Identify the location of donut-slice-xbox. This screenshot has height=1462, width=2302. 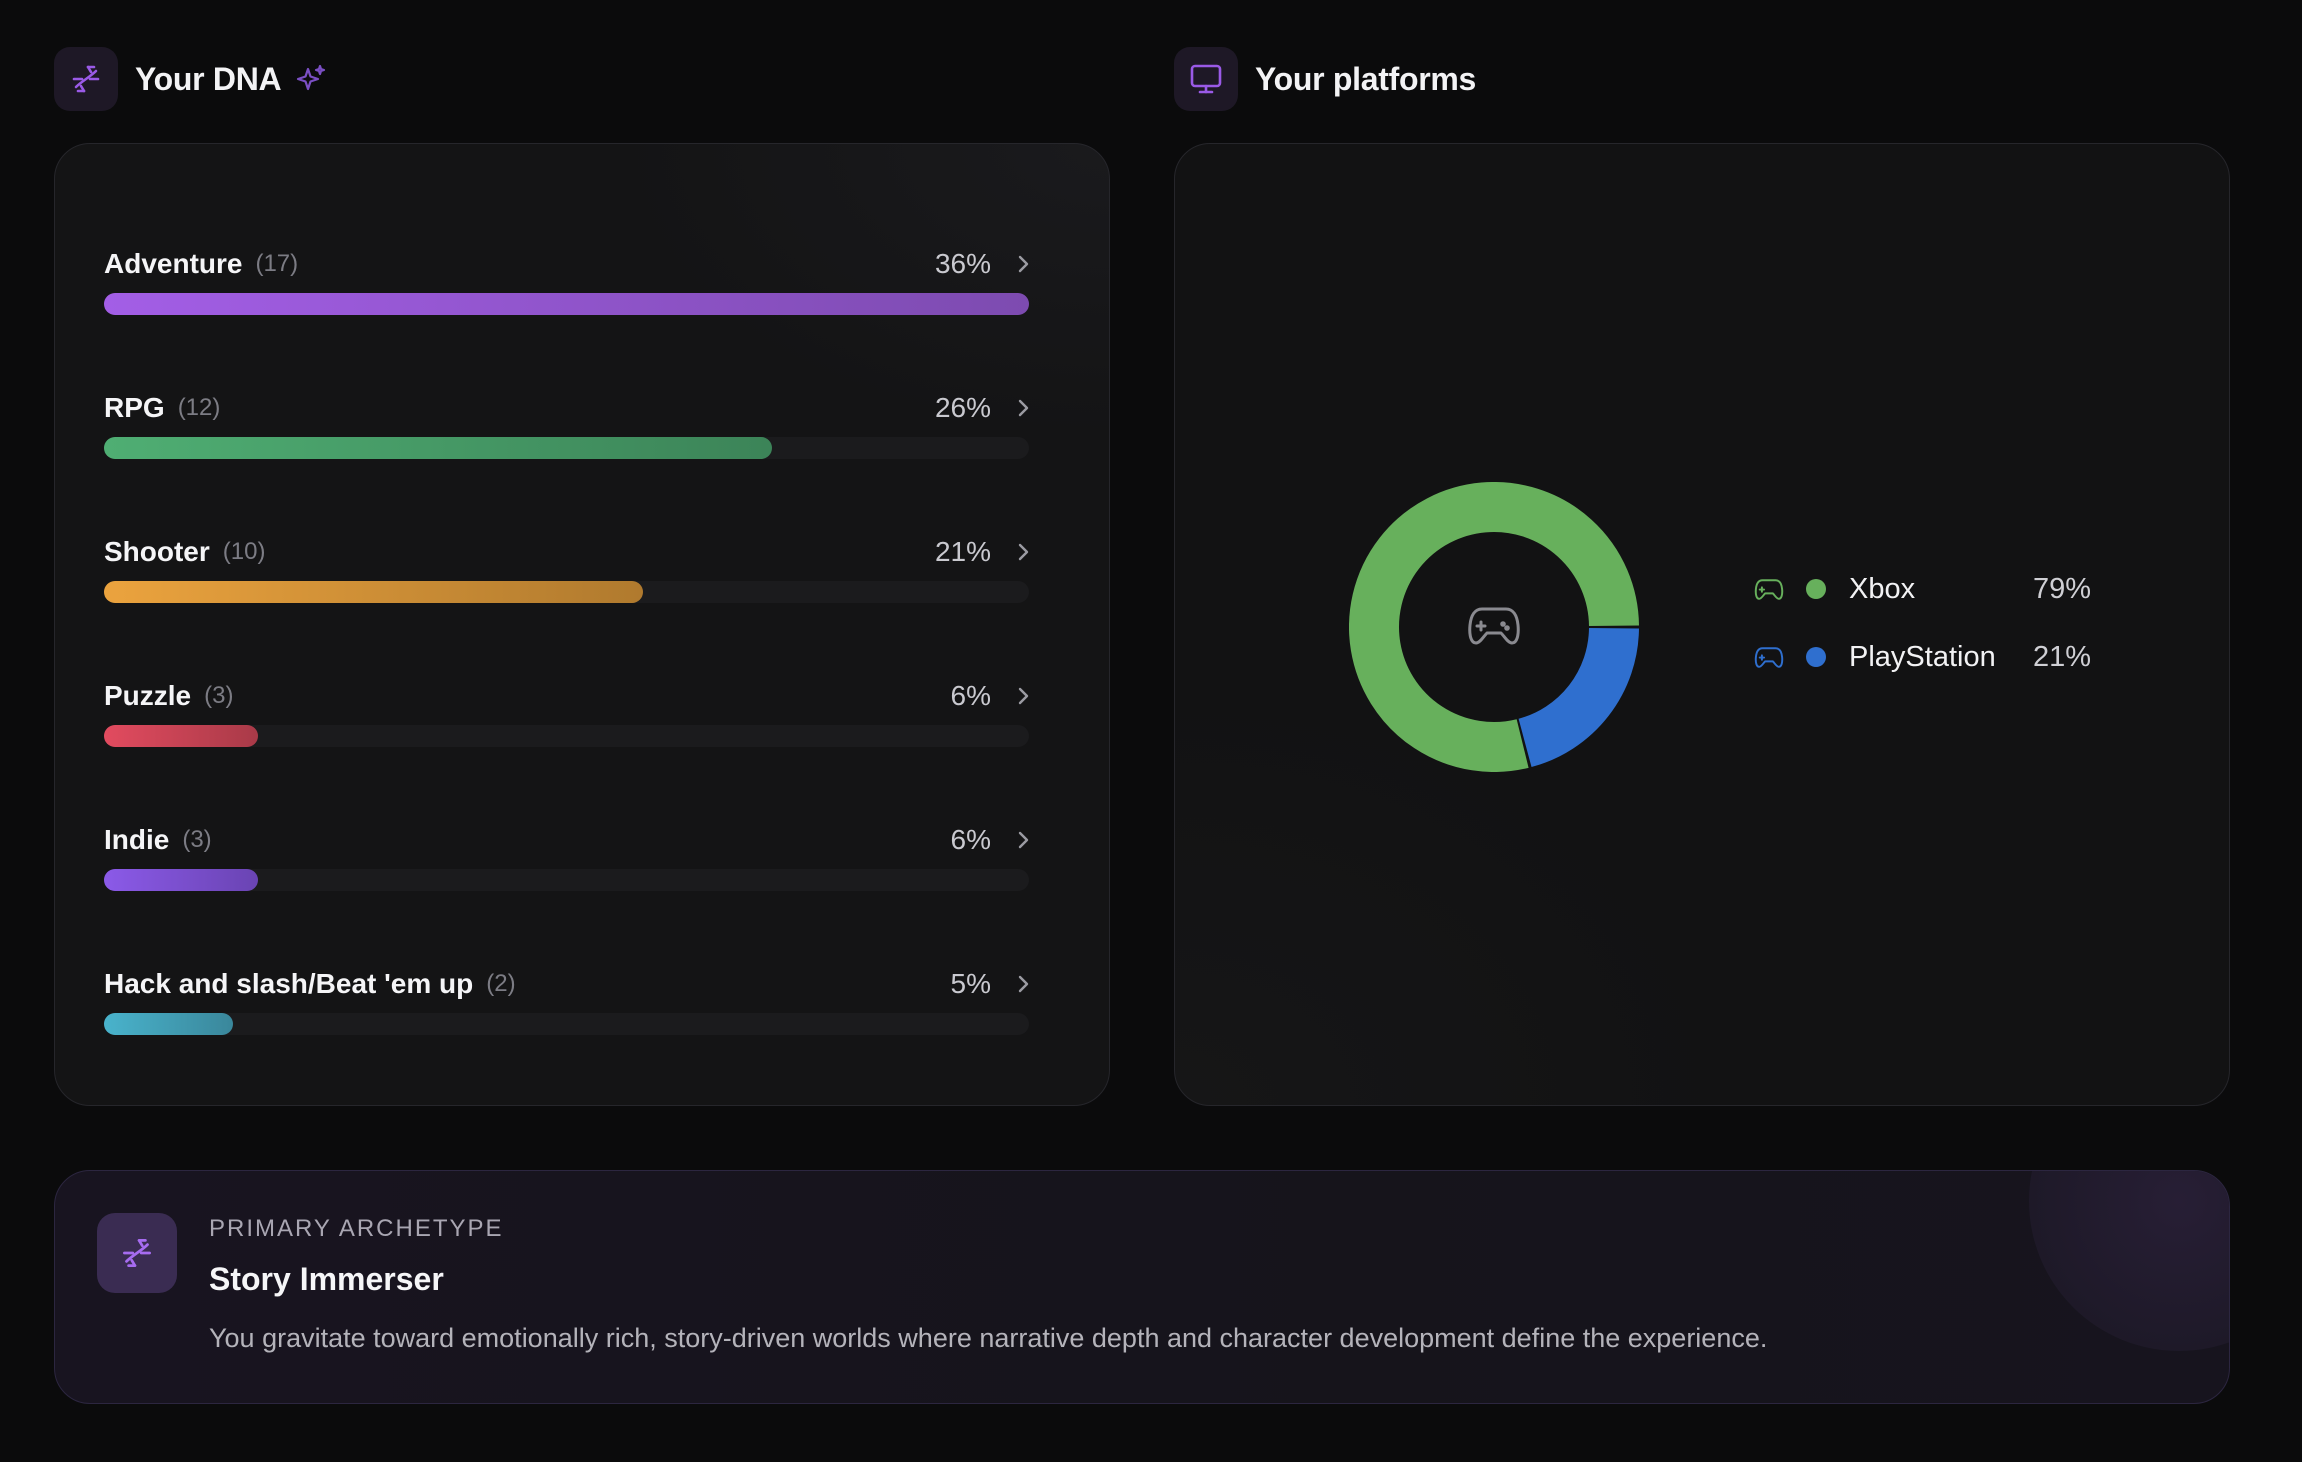
(1494, 627).